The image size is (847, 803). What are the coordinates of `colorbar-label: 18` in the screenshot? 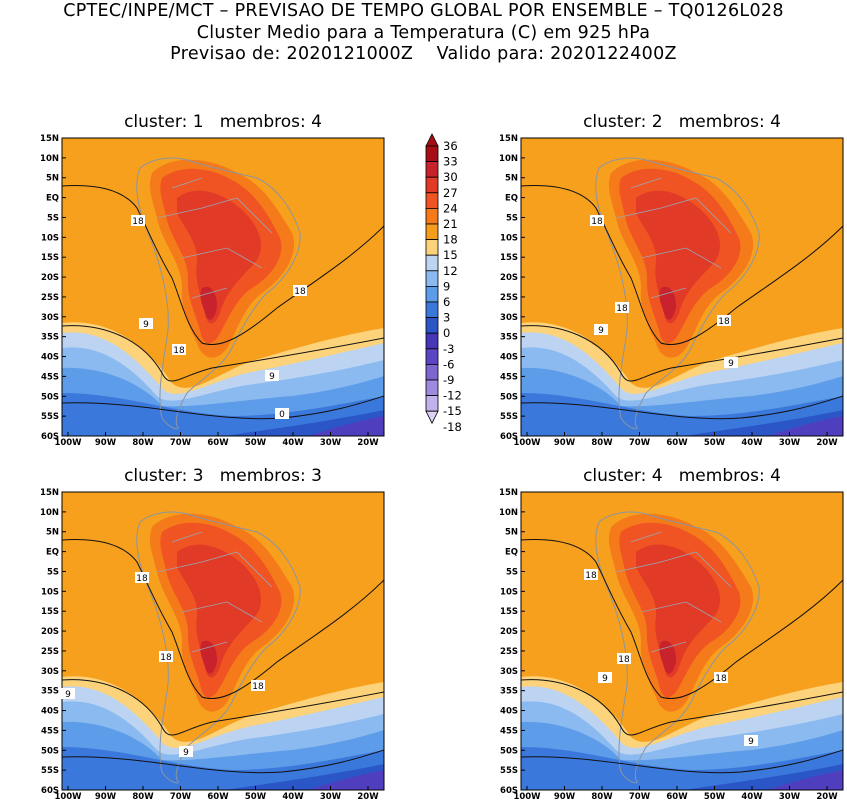 It's located at (450, 240).